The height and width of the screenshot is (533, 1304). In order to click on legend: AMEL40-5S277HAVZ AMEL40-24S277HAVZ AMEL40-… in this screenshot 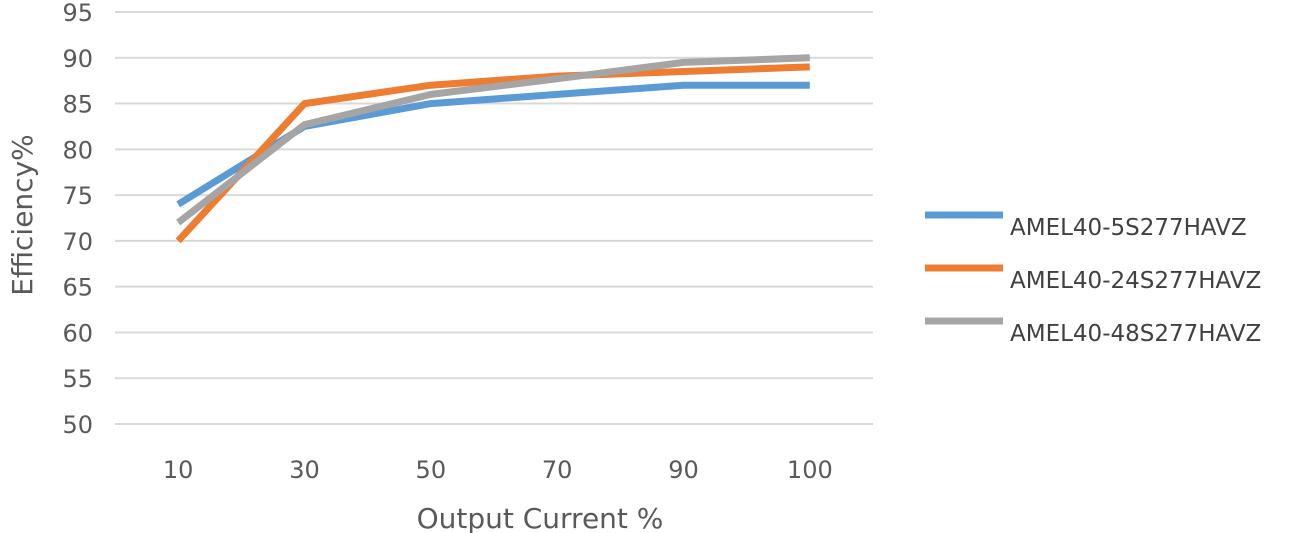, I will do `click(1093, 279)`.